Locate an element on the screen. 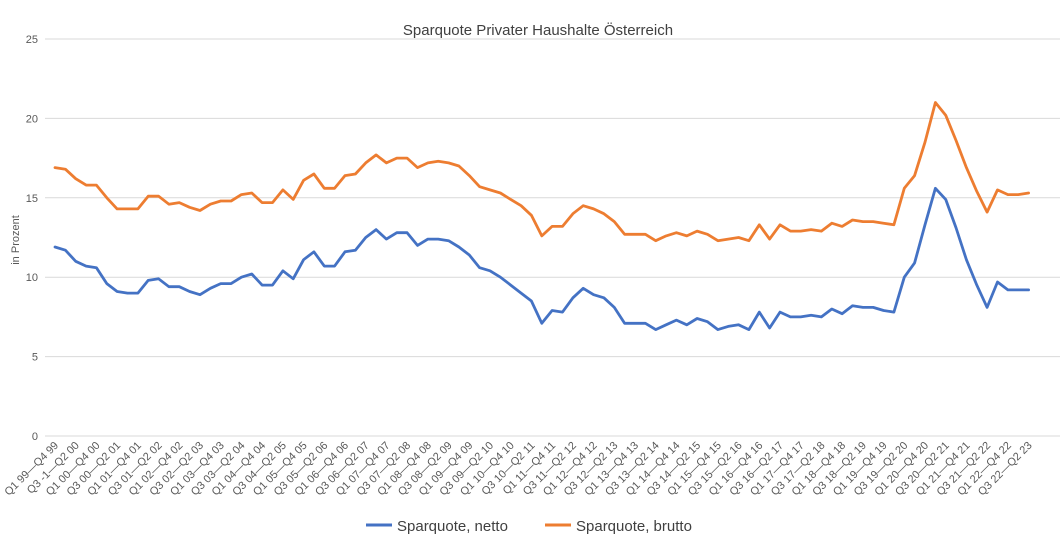 The height and width of the screenshot is (542, 1062). legend-label-brutto: Sparquote, brutto is located at coordinates (634, 526).